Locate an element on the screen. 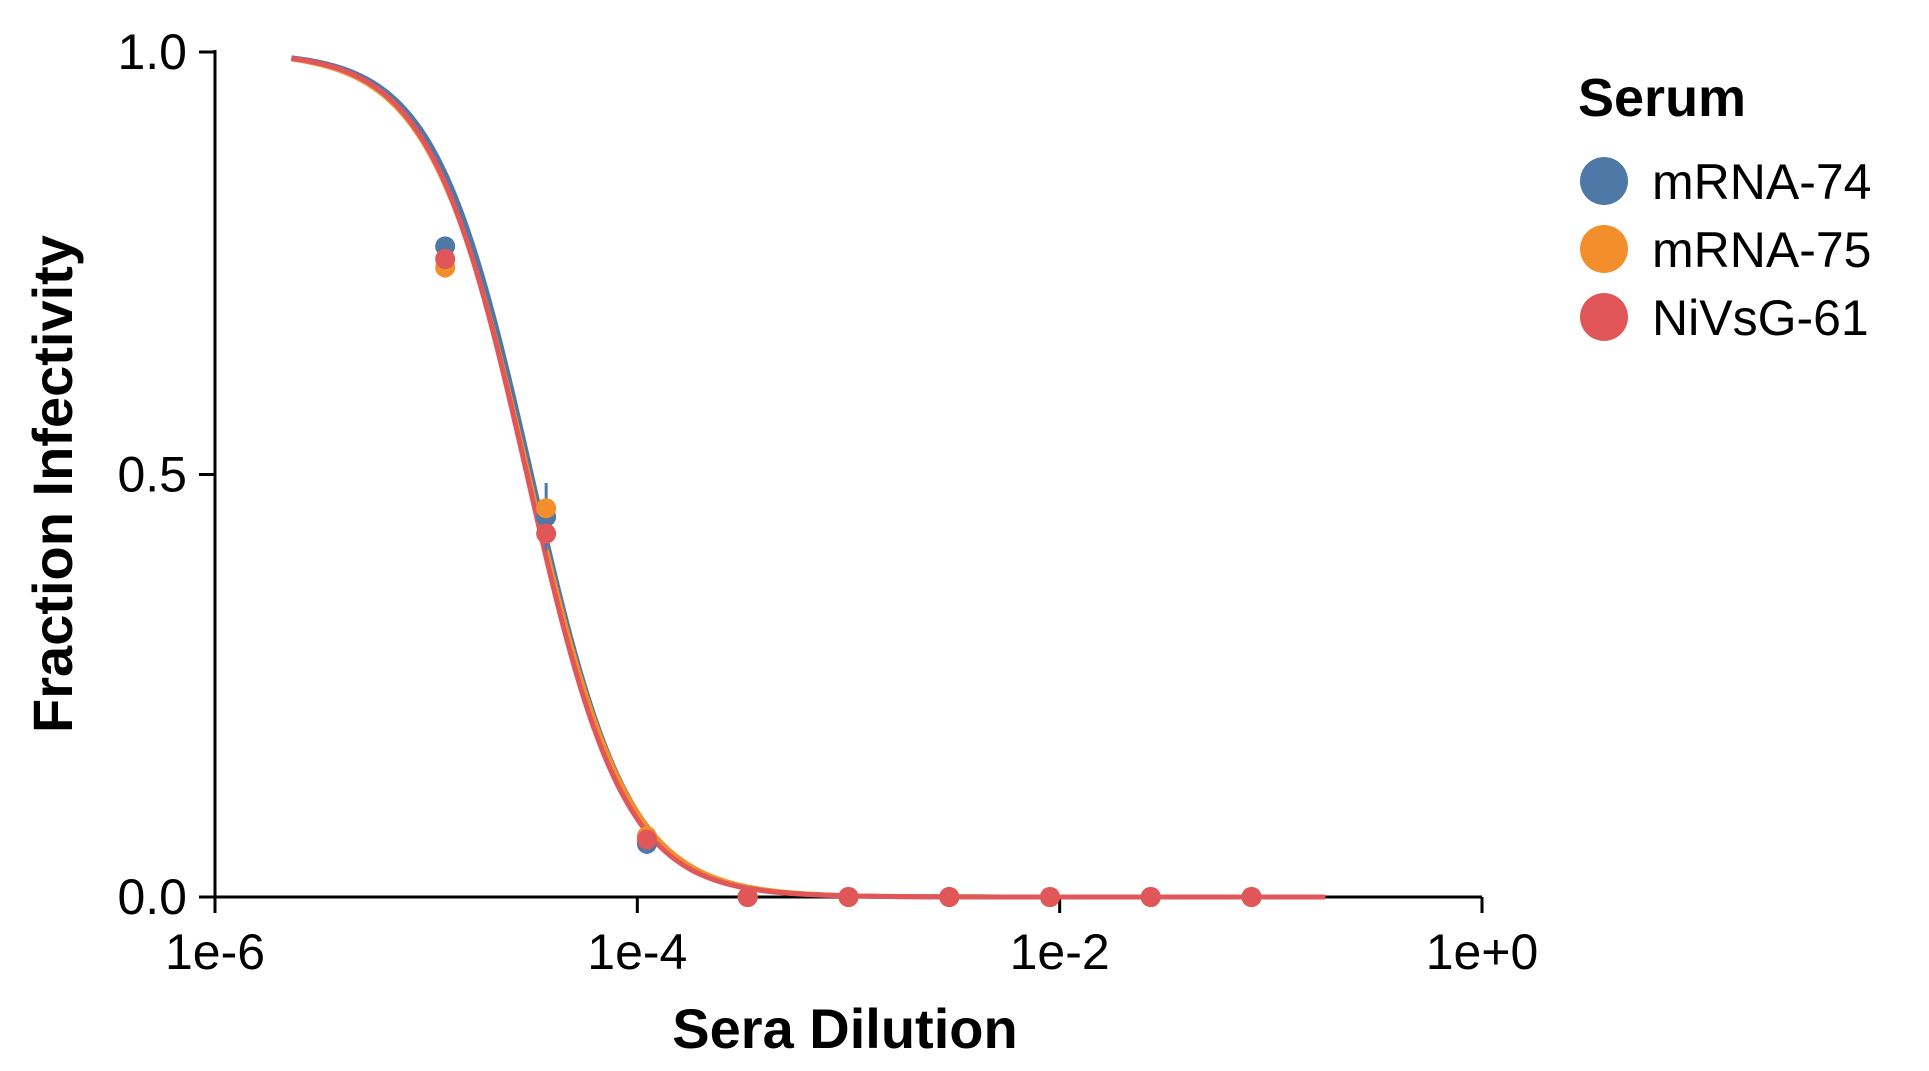 This screenshot has width=1929, height=1071. legend-title: Serum is located at coordinates (1662, 98).